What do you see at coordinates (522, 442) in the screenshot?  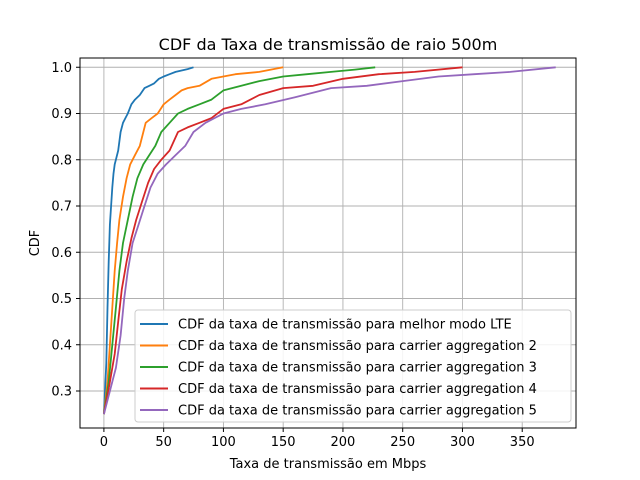 I see `x-tick-label: 350` at bounding box center [522, 442].